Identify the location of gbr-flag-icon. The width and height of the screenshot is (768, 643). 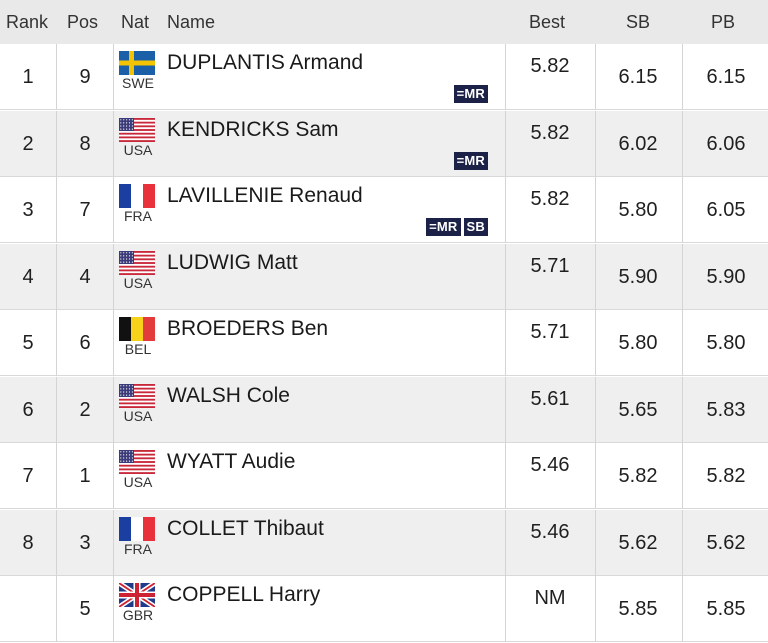
(137, 595).